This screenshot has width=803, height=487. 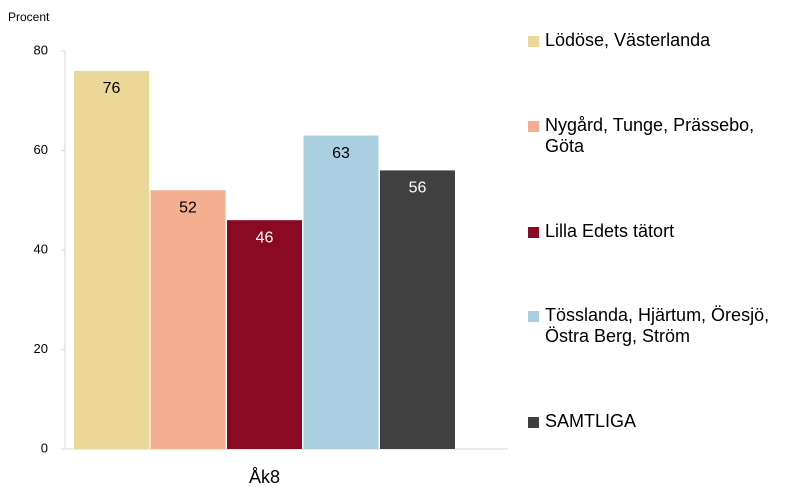 What do you see at coordinates (341, 153) in the screenshot?
I see `data-label: 63` at bounding box center [341, 153].